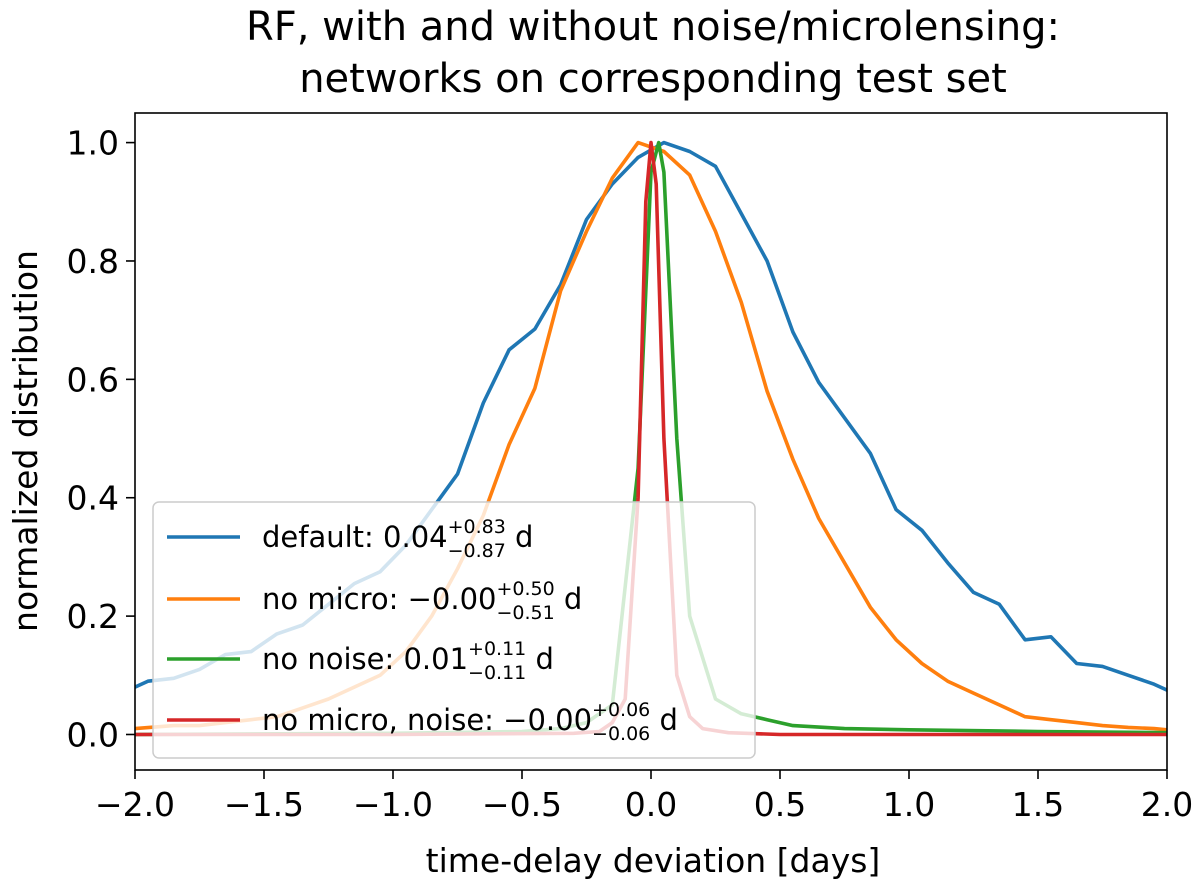 The height and width of the screenshot is (894, 1200). What do you see at coordinates (1167, 804) in the screenshot?
I see `x-tick-label: 2.0` at bounding box center [1167, 804].